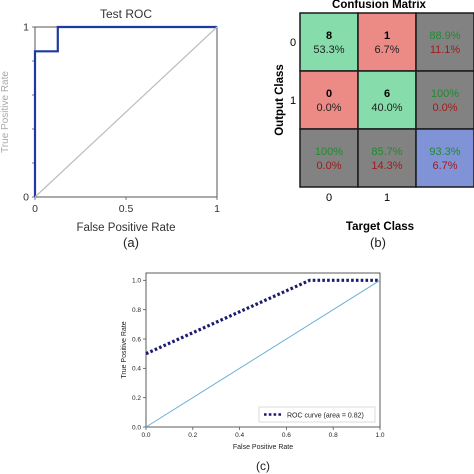 This screenshot has width=474, height=474. I want to click on chart-c-legend-box, so click(317, 414).